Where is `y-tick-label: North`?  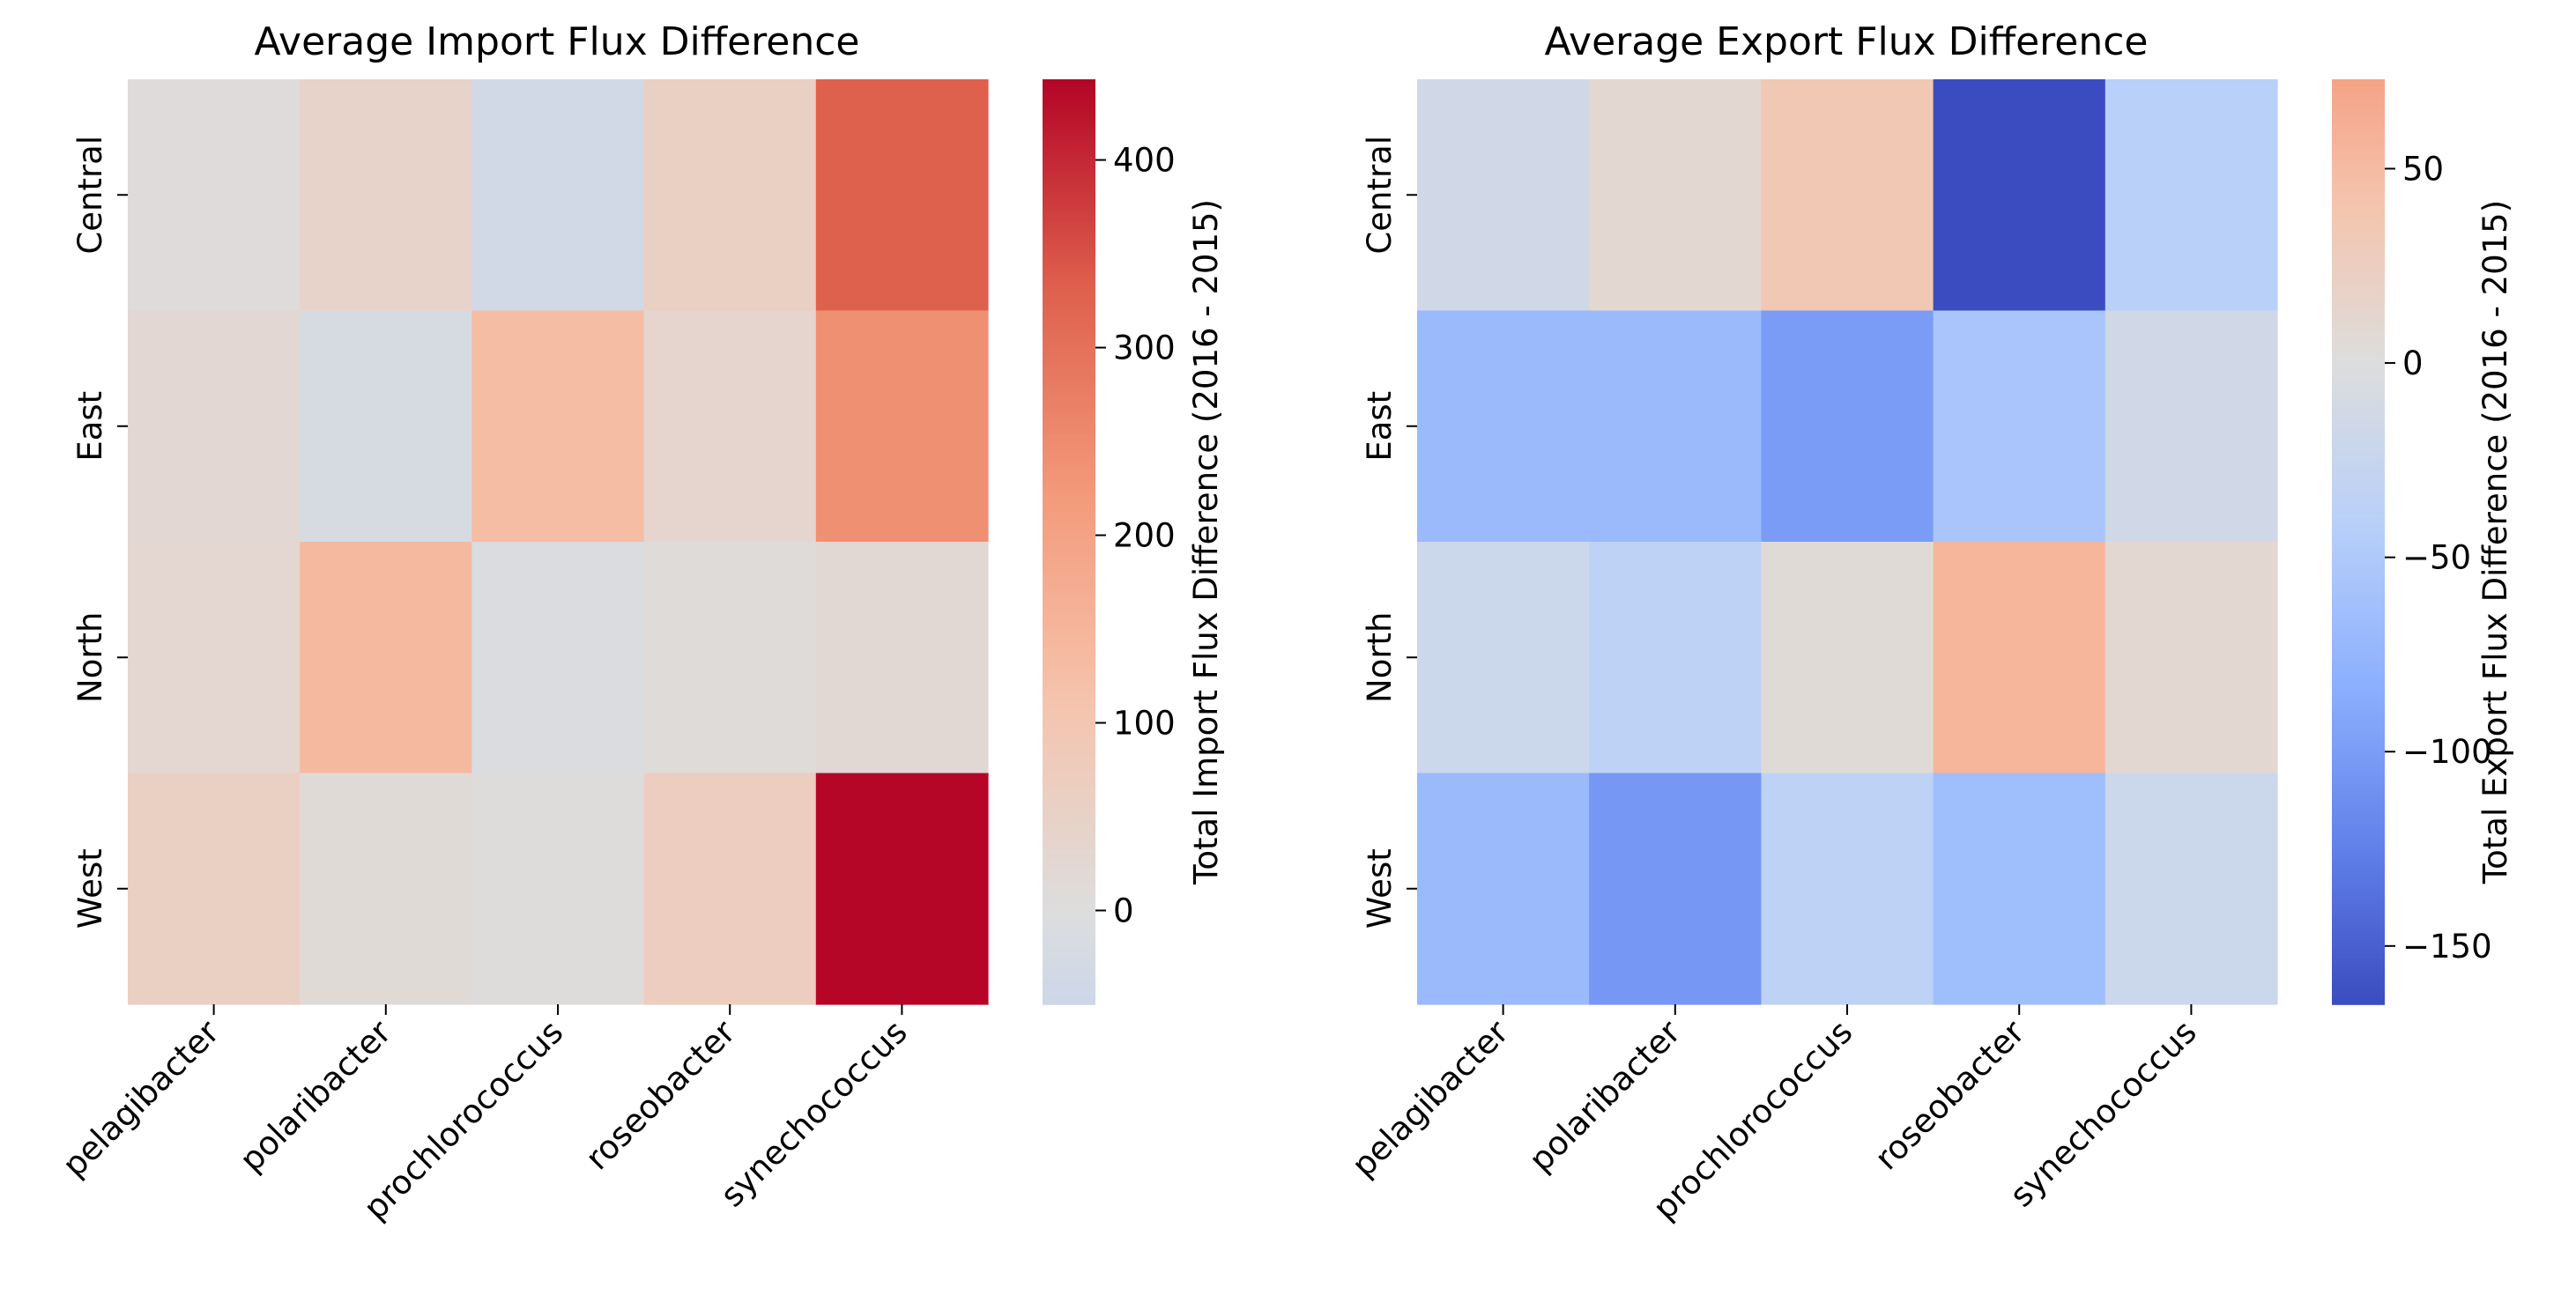 y-tick-label: North is located at coordinates (90, 657).